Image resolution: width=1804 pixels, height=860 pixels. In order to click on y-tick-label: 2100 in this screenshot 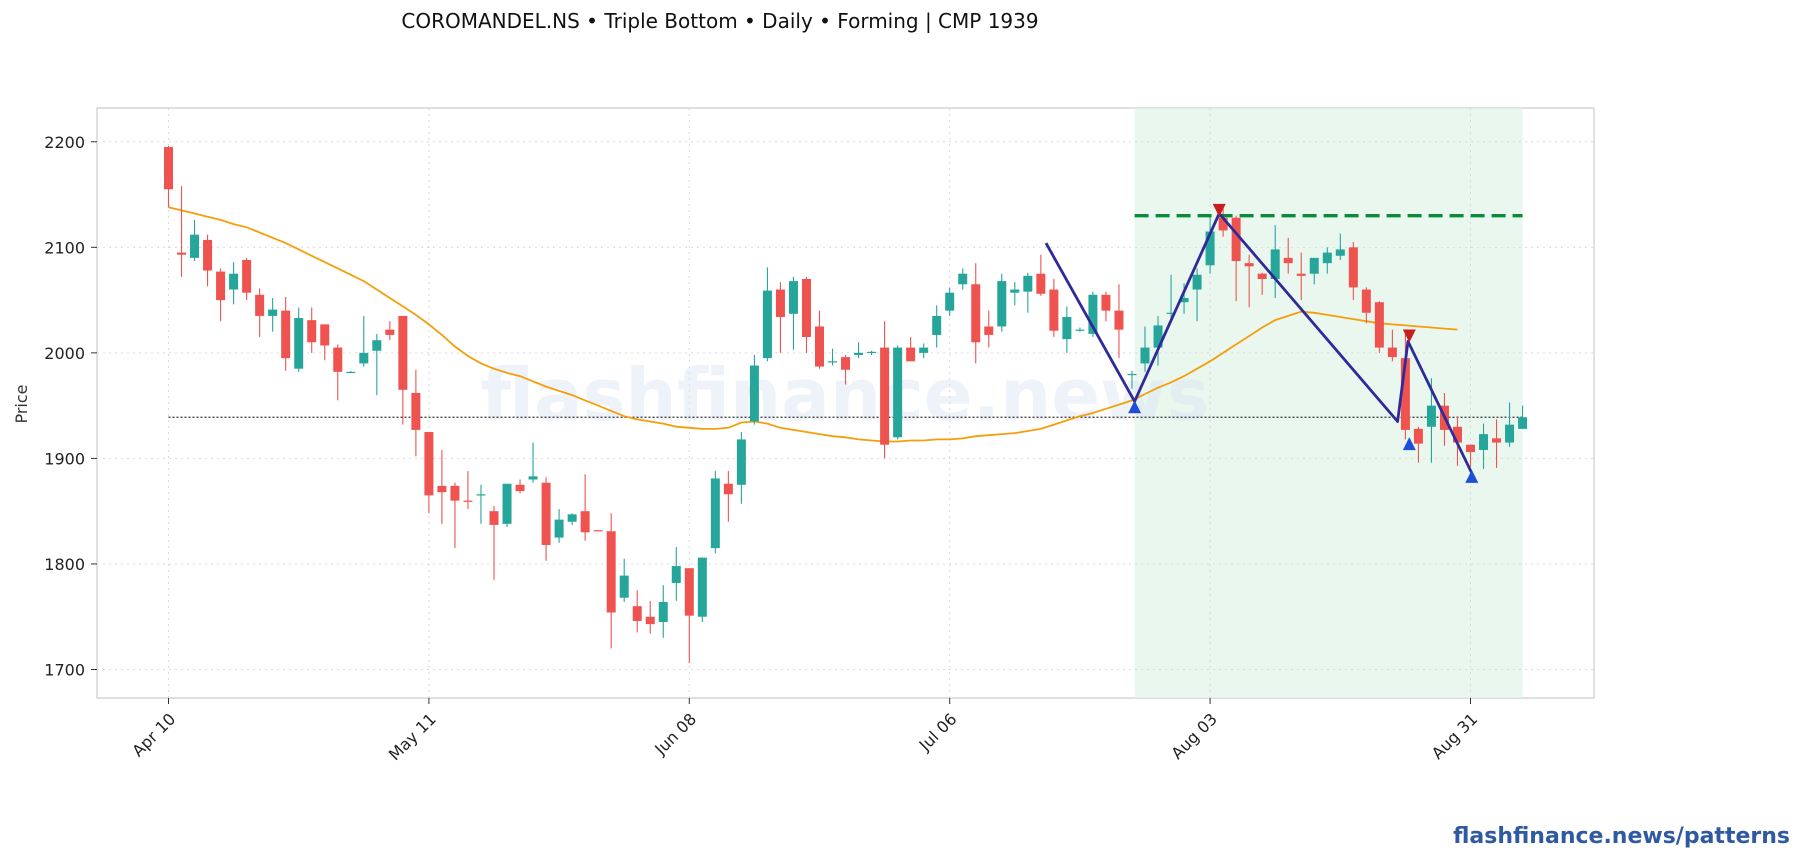, I will do `click(64, 247)`.